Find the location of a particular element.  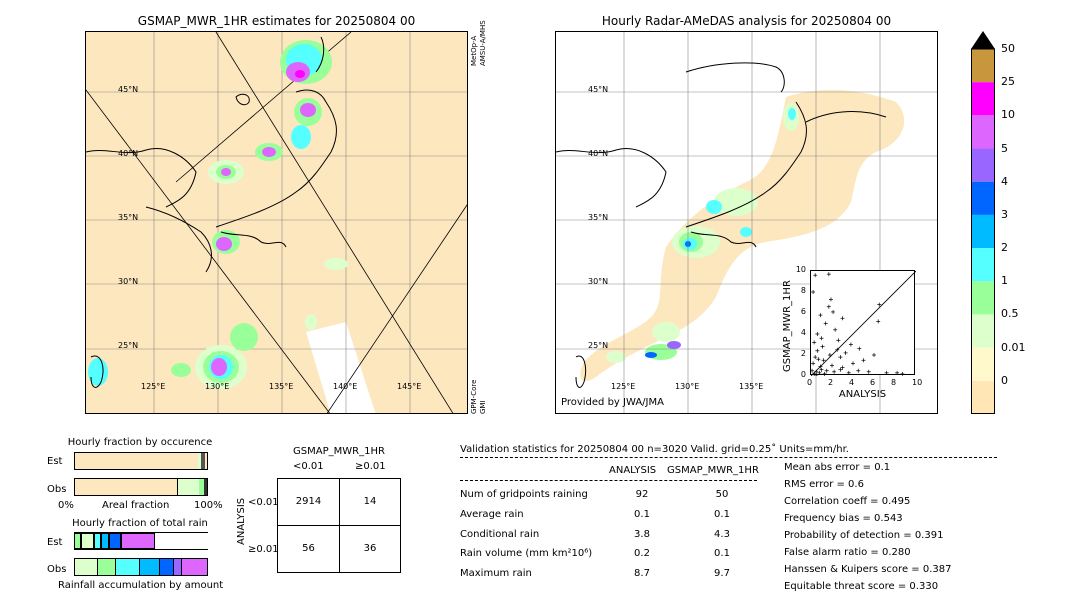

validation-col-analysis: ANALYSIS is located at coordinates (633, 470).